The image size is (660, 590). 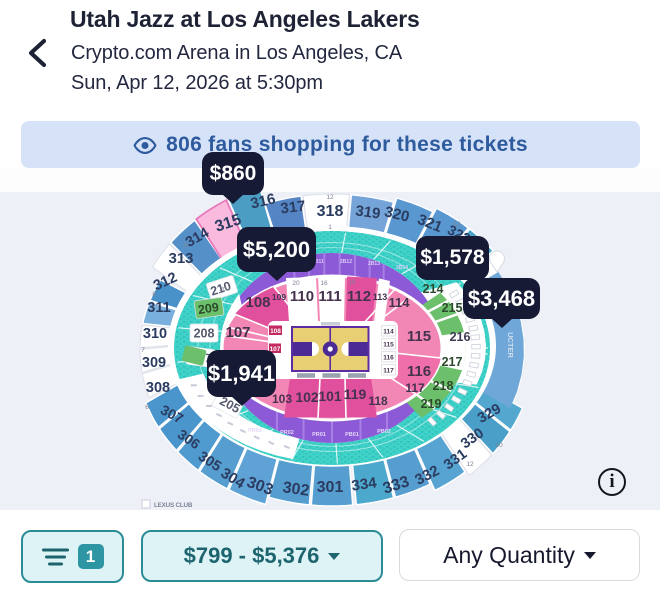 What do you see at coordinates (330, 227) in the screenshot?
I see `svg-text: 1` at bounding box center [330, 227].